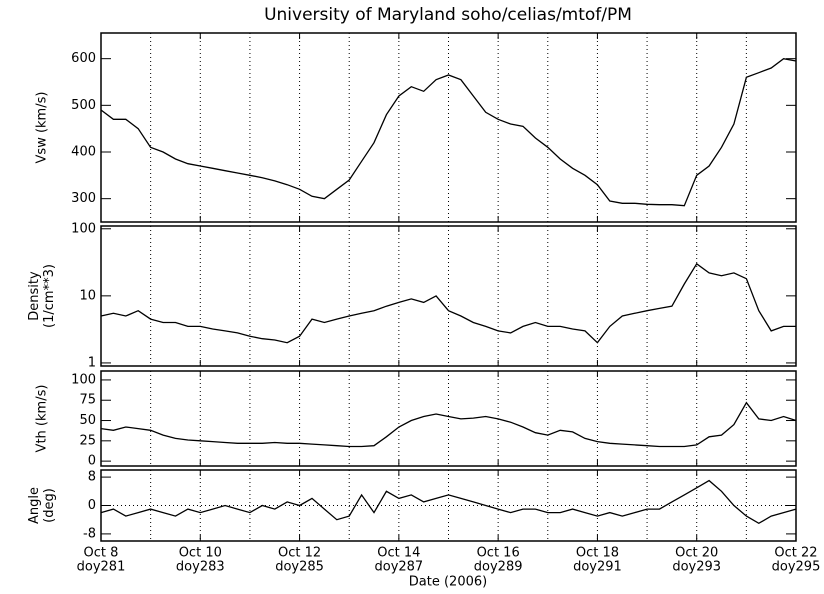 The height and width of the screenshot is (594, 824). I want to click on y-axis-label: Angle, so click(34, 505).